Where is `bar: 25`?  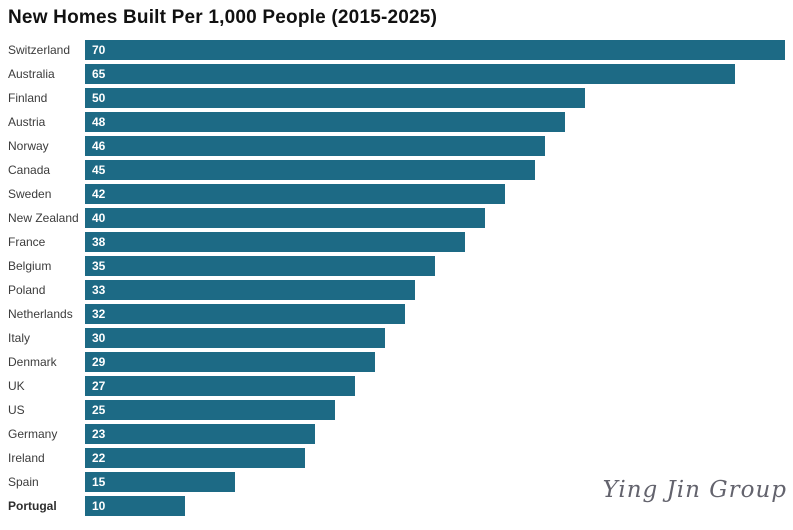
bar: 25 is located at coordinates (210, 410).